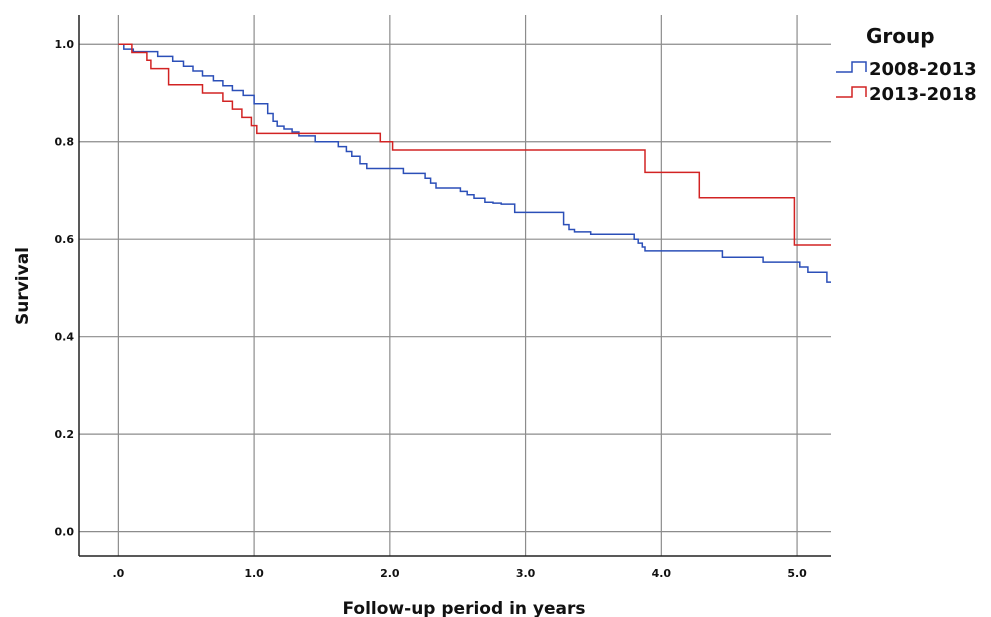 The width and height of the screenshot is (991, 617). What do you see at coordinates (65, 434) in the screenshot?
I see `y-tick-label-1: 0.2` at bounding box center [65, 434].